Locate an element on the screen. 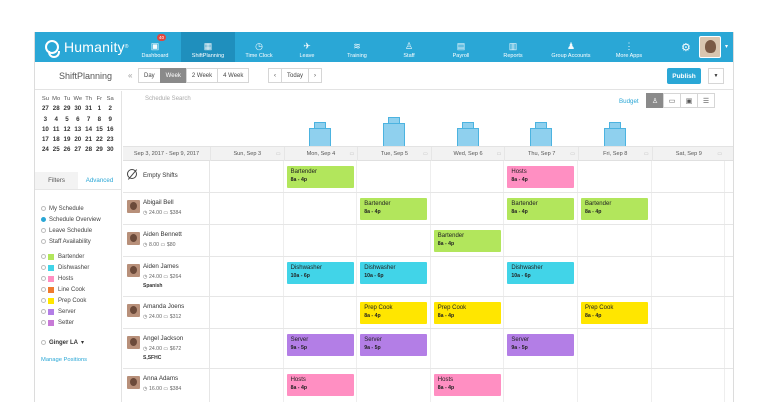 This screenshot has height=402, width=768. position-filter-line-cook: Line Cook is located at coordinates (65, 289).